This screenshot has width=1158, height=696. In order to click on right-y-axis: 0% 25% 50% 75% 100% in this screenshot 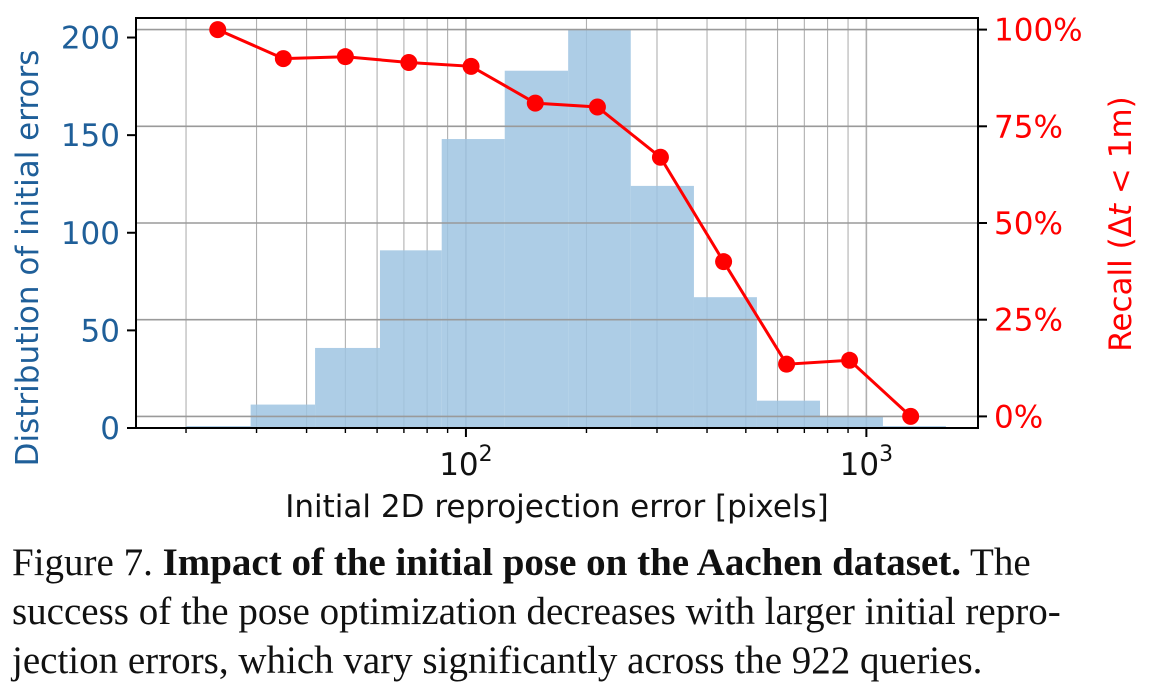, I will do `click(1030, 224)`.